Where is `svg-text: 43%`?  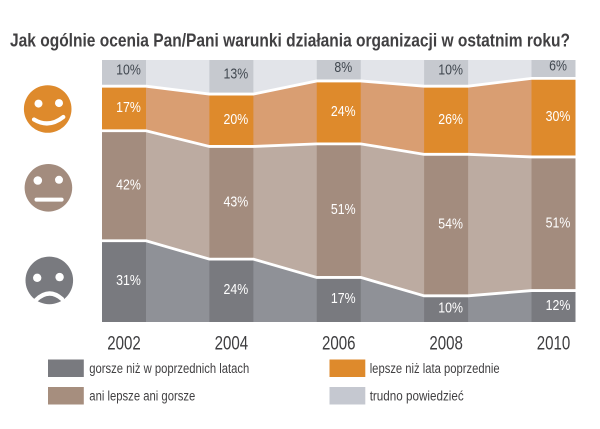 svg-text: 43% is located at coordinates (236, 202).